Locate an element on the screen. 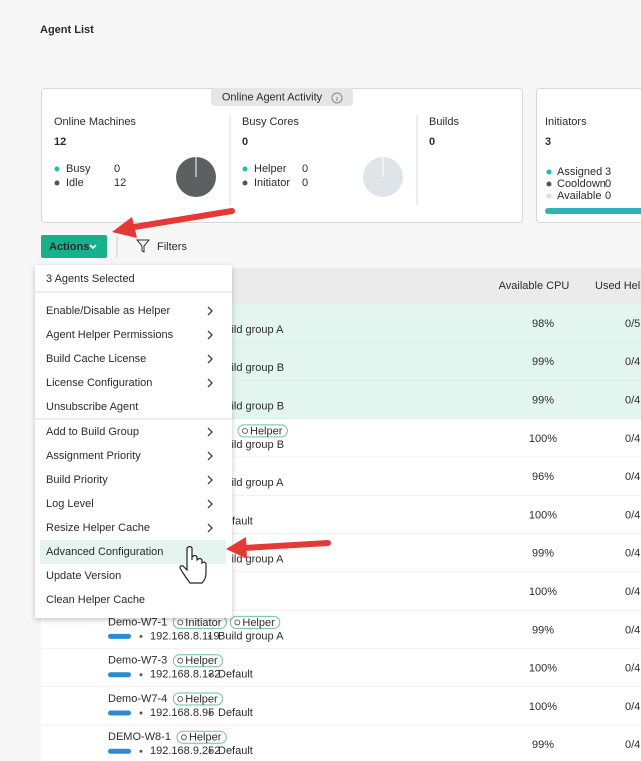 Image resolution: width=641 pixels, height=761 pixels. menu-item: Log Level is located at coordinates (70, 504).